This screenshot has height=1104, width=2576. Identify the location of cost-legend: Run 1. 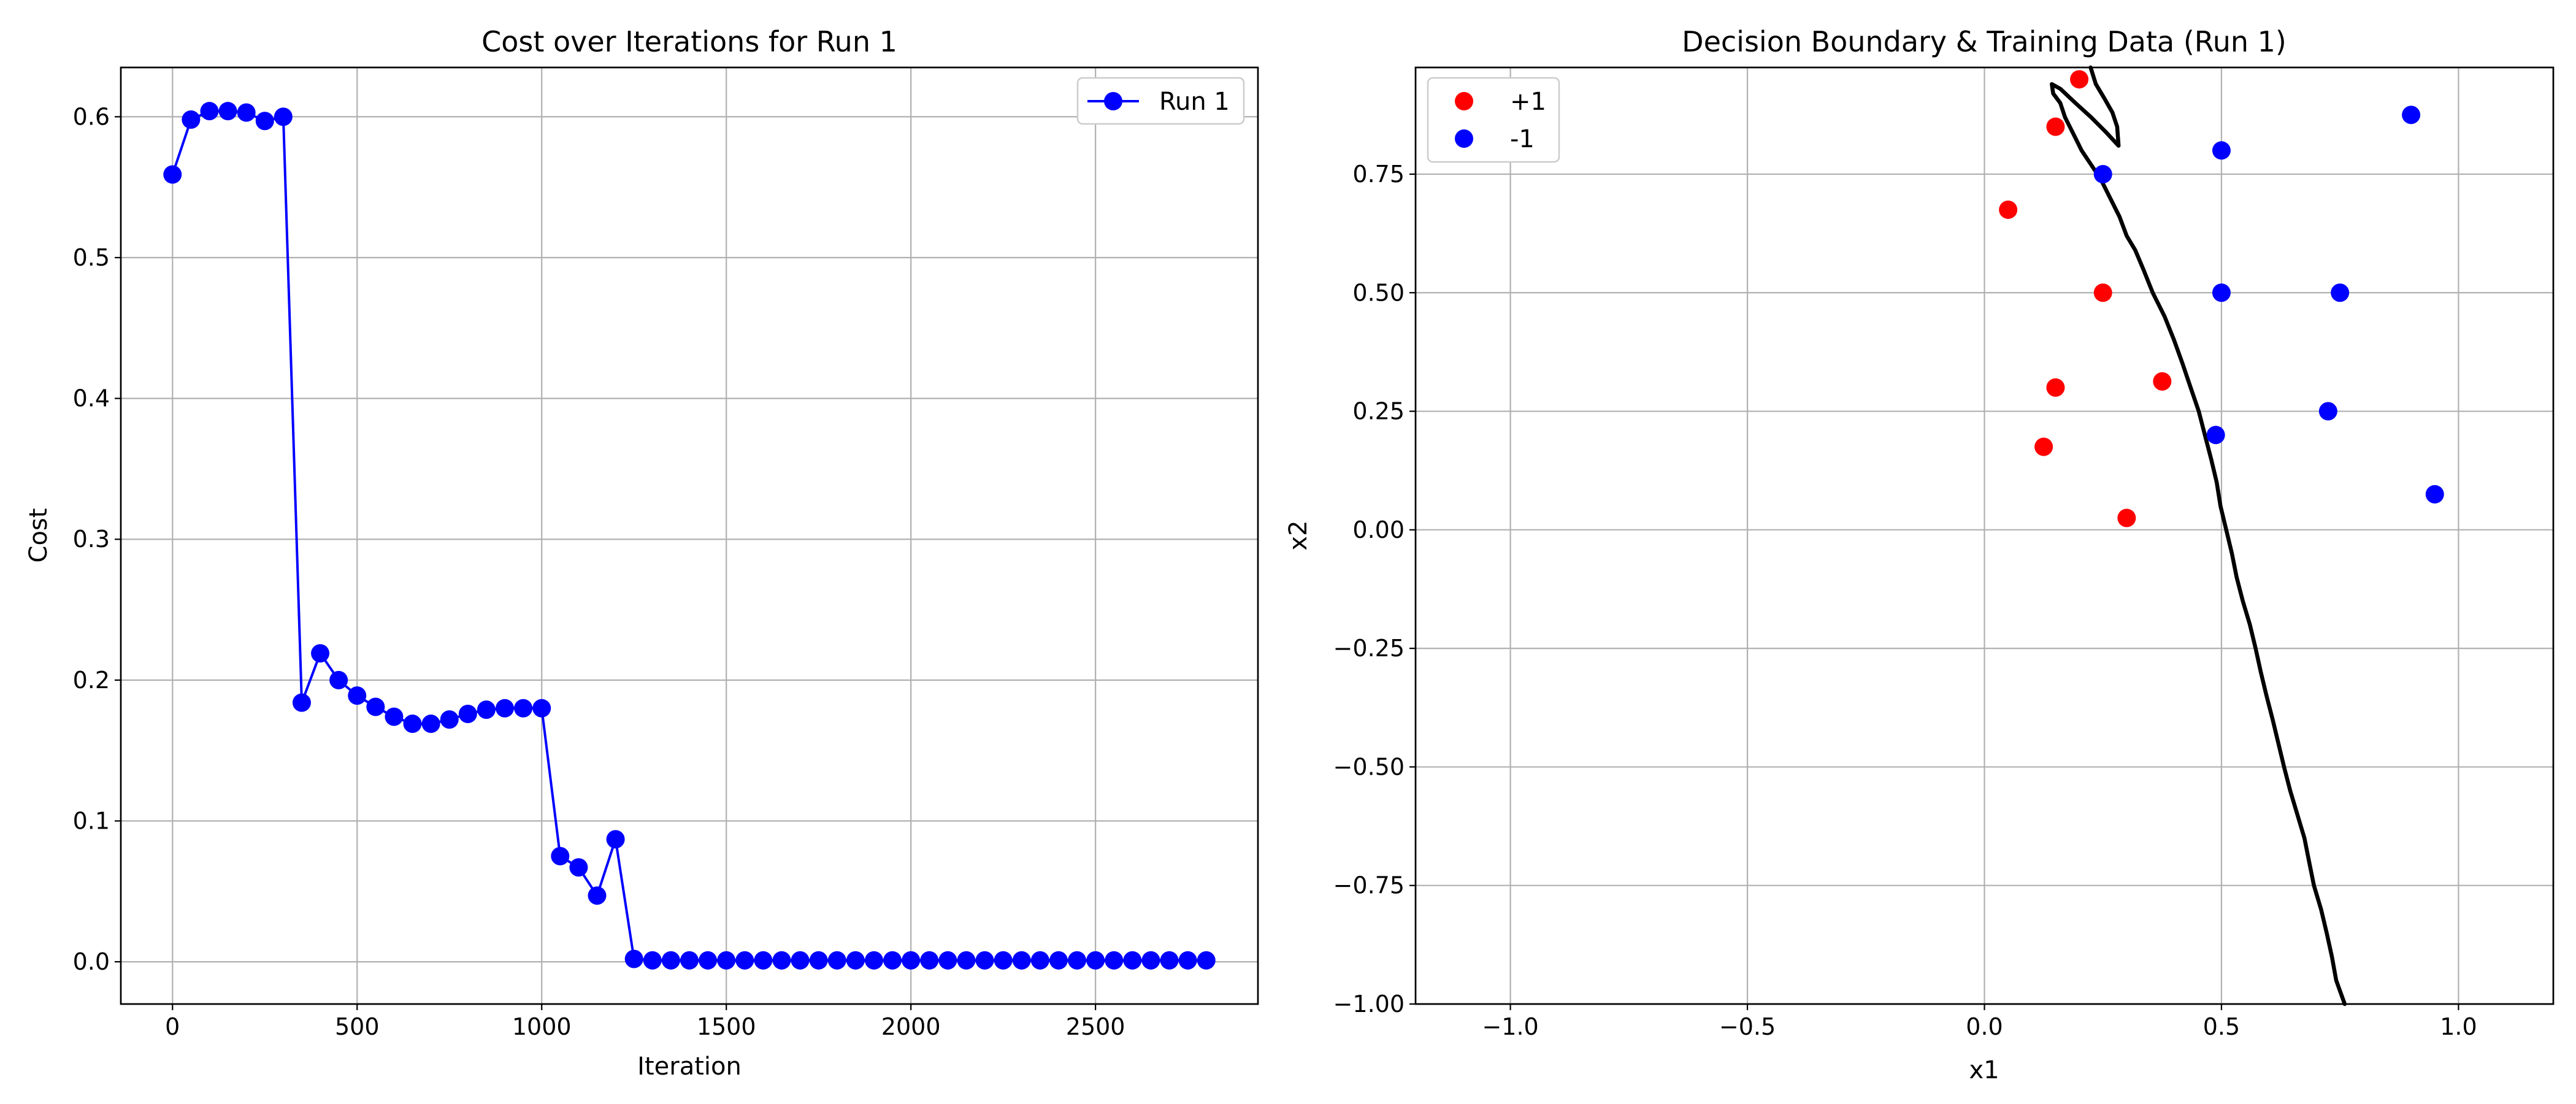
(1160, 101).